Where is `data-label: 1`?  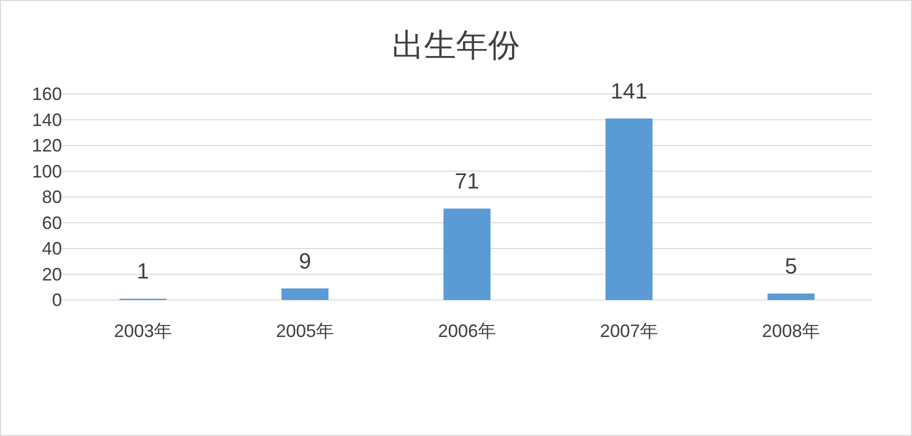
data-label: 1 is located at coordinates (143, 271).